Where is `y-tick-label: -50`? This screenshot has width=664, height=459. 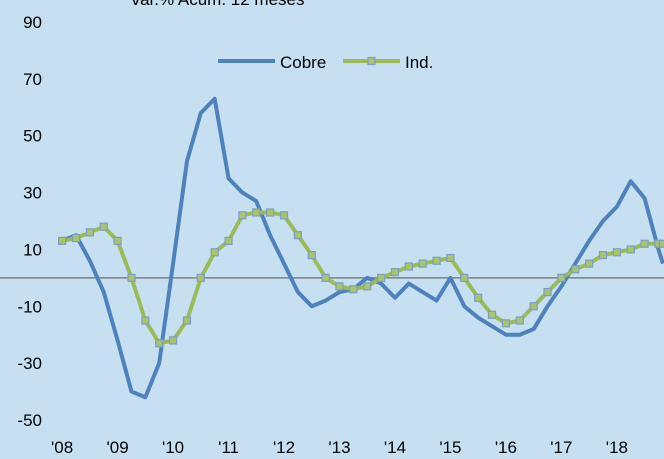 y-tick-label: -50 is located at coordinates (29, 420).